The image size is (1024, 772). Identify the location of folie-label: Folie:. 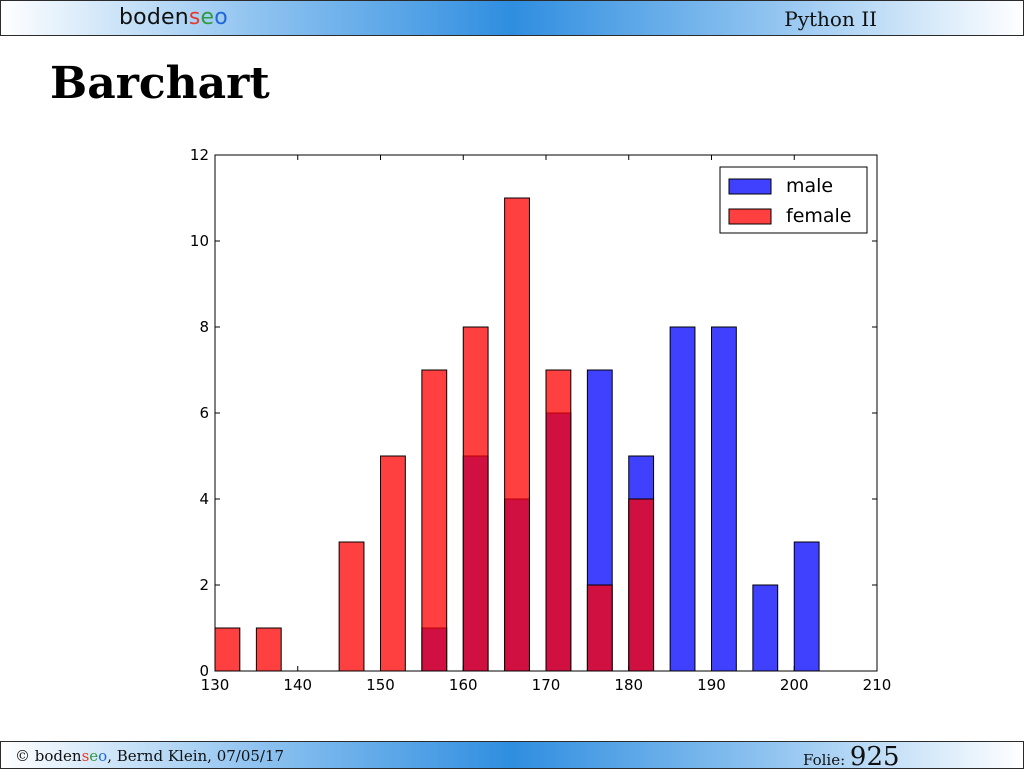
(826, 760).